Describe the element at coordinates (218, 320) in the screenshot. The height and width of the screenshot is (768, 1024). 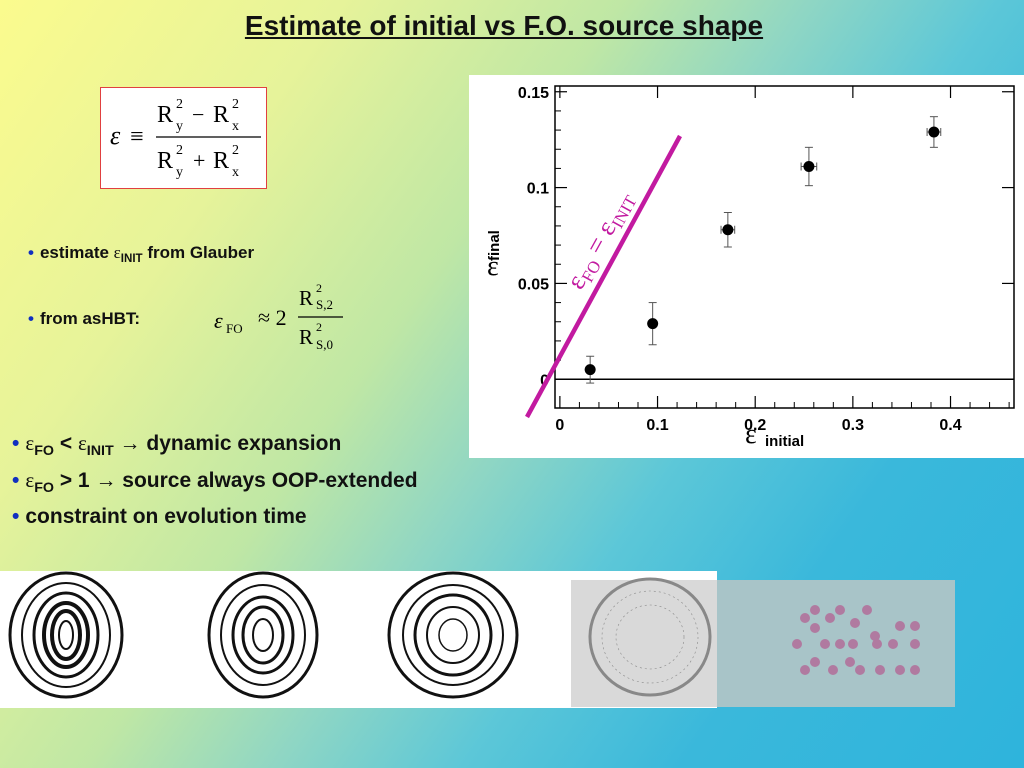
I see `svg-text: ε` at that location.